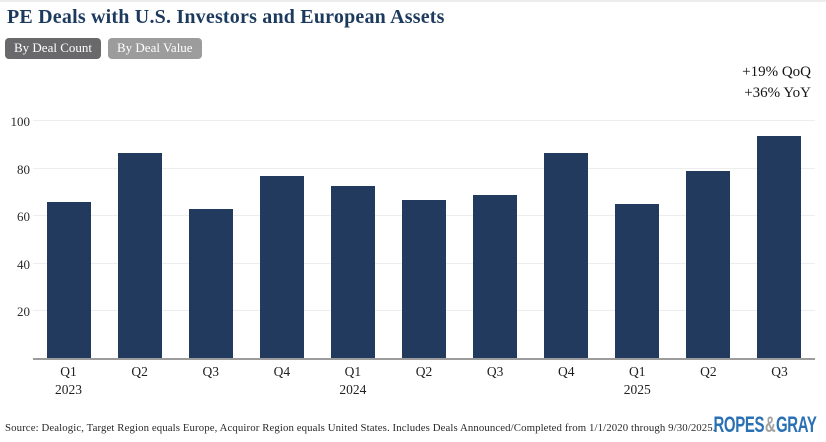 This screenshot has height=442, width=826. I want to click on qoq-growth-label: +19% QoQ, so click(776, 72).